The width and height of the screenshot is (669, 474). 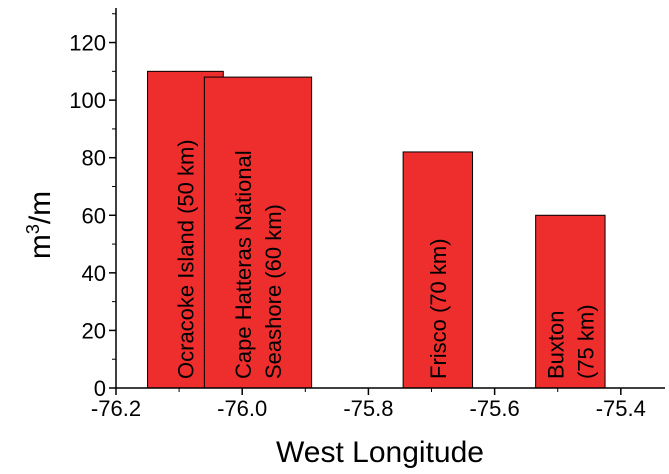 What do you see at coordinates (94, 158) in the screenshot?
I see `y-tick-label-5: 80` at bounding box center [94, 158].